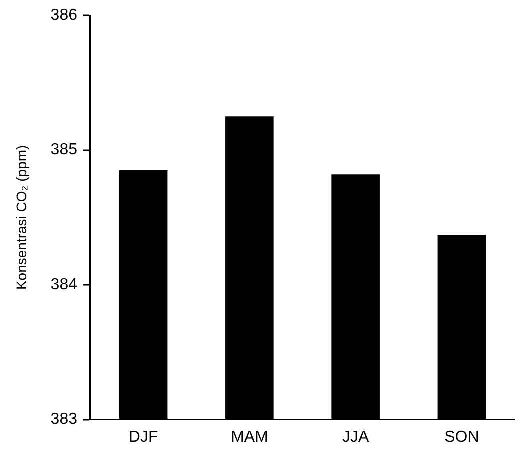 This screenshot has height=459, width=521. What do you see at coordinates (64, 150) in the screenshot?
I see `y-tick-label: 385` at bounding box center [64, 150].